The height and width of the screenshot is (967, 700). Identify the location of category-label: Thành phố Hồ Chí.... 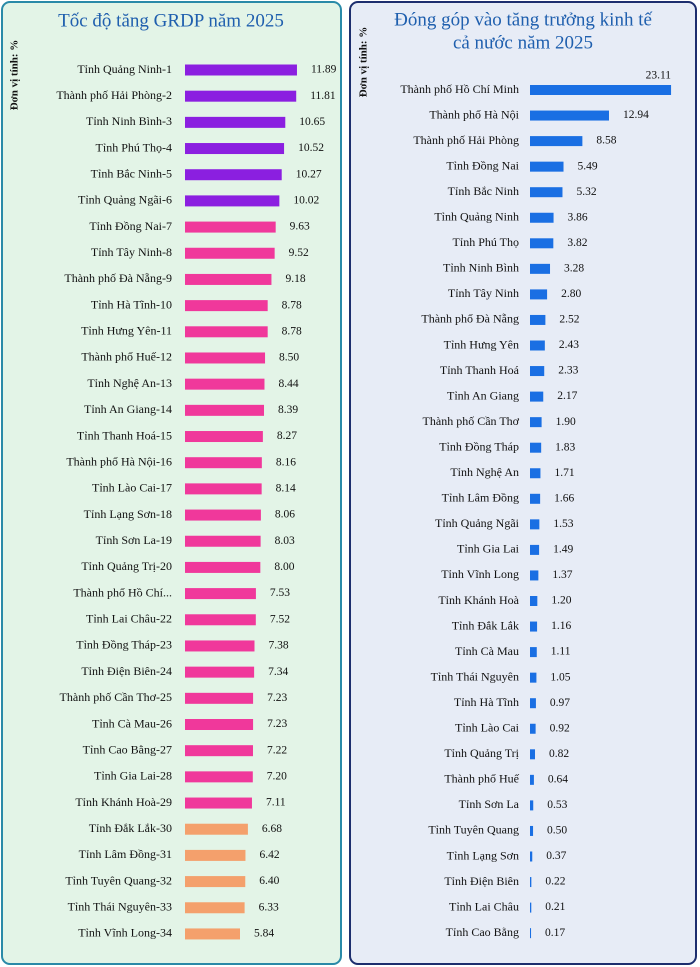
(122, 592).